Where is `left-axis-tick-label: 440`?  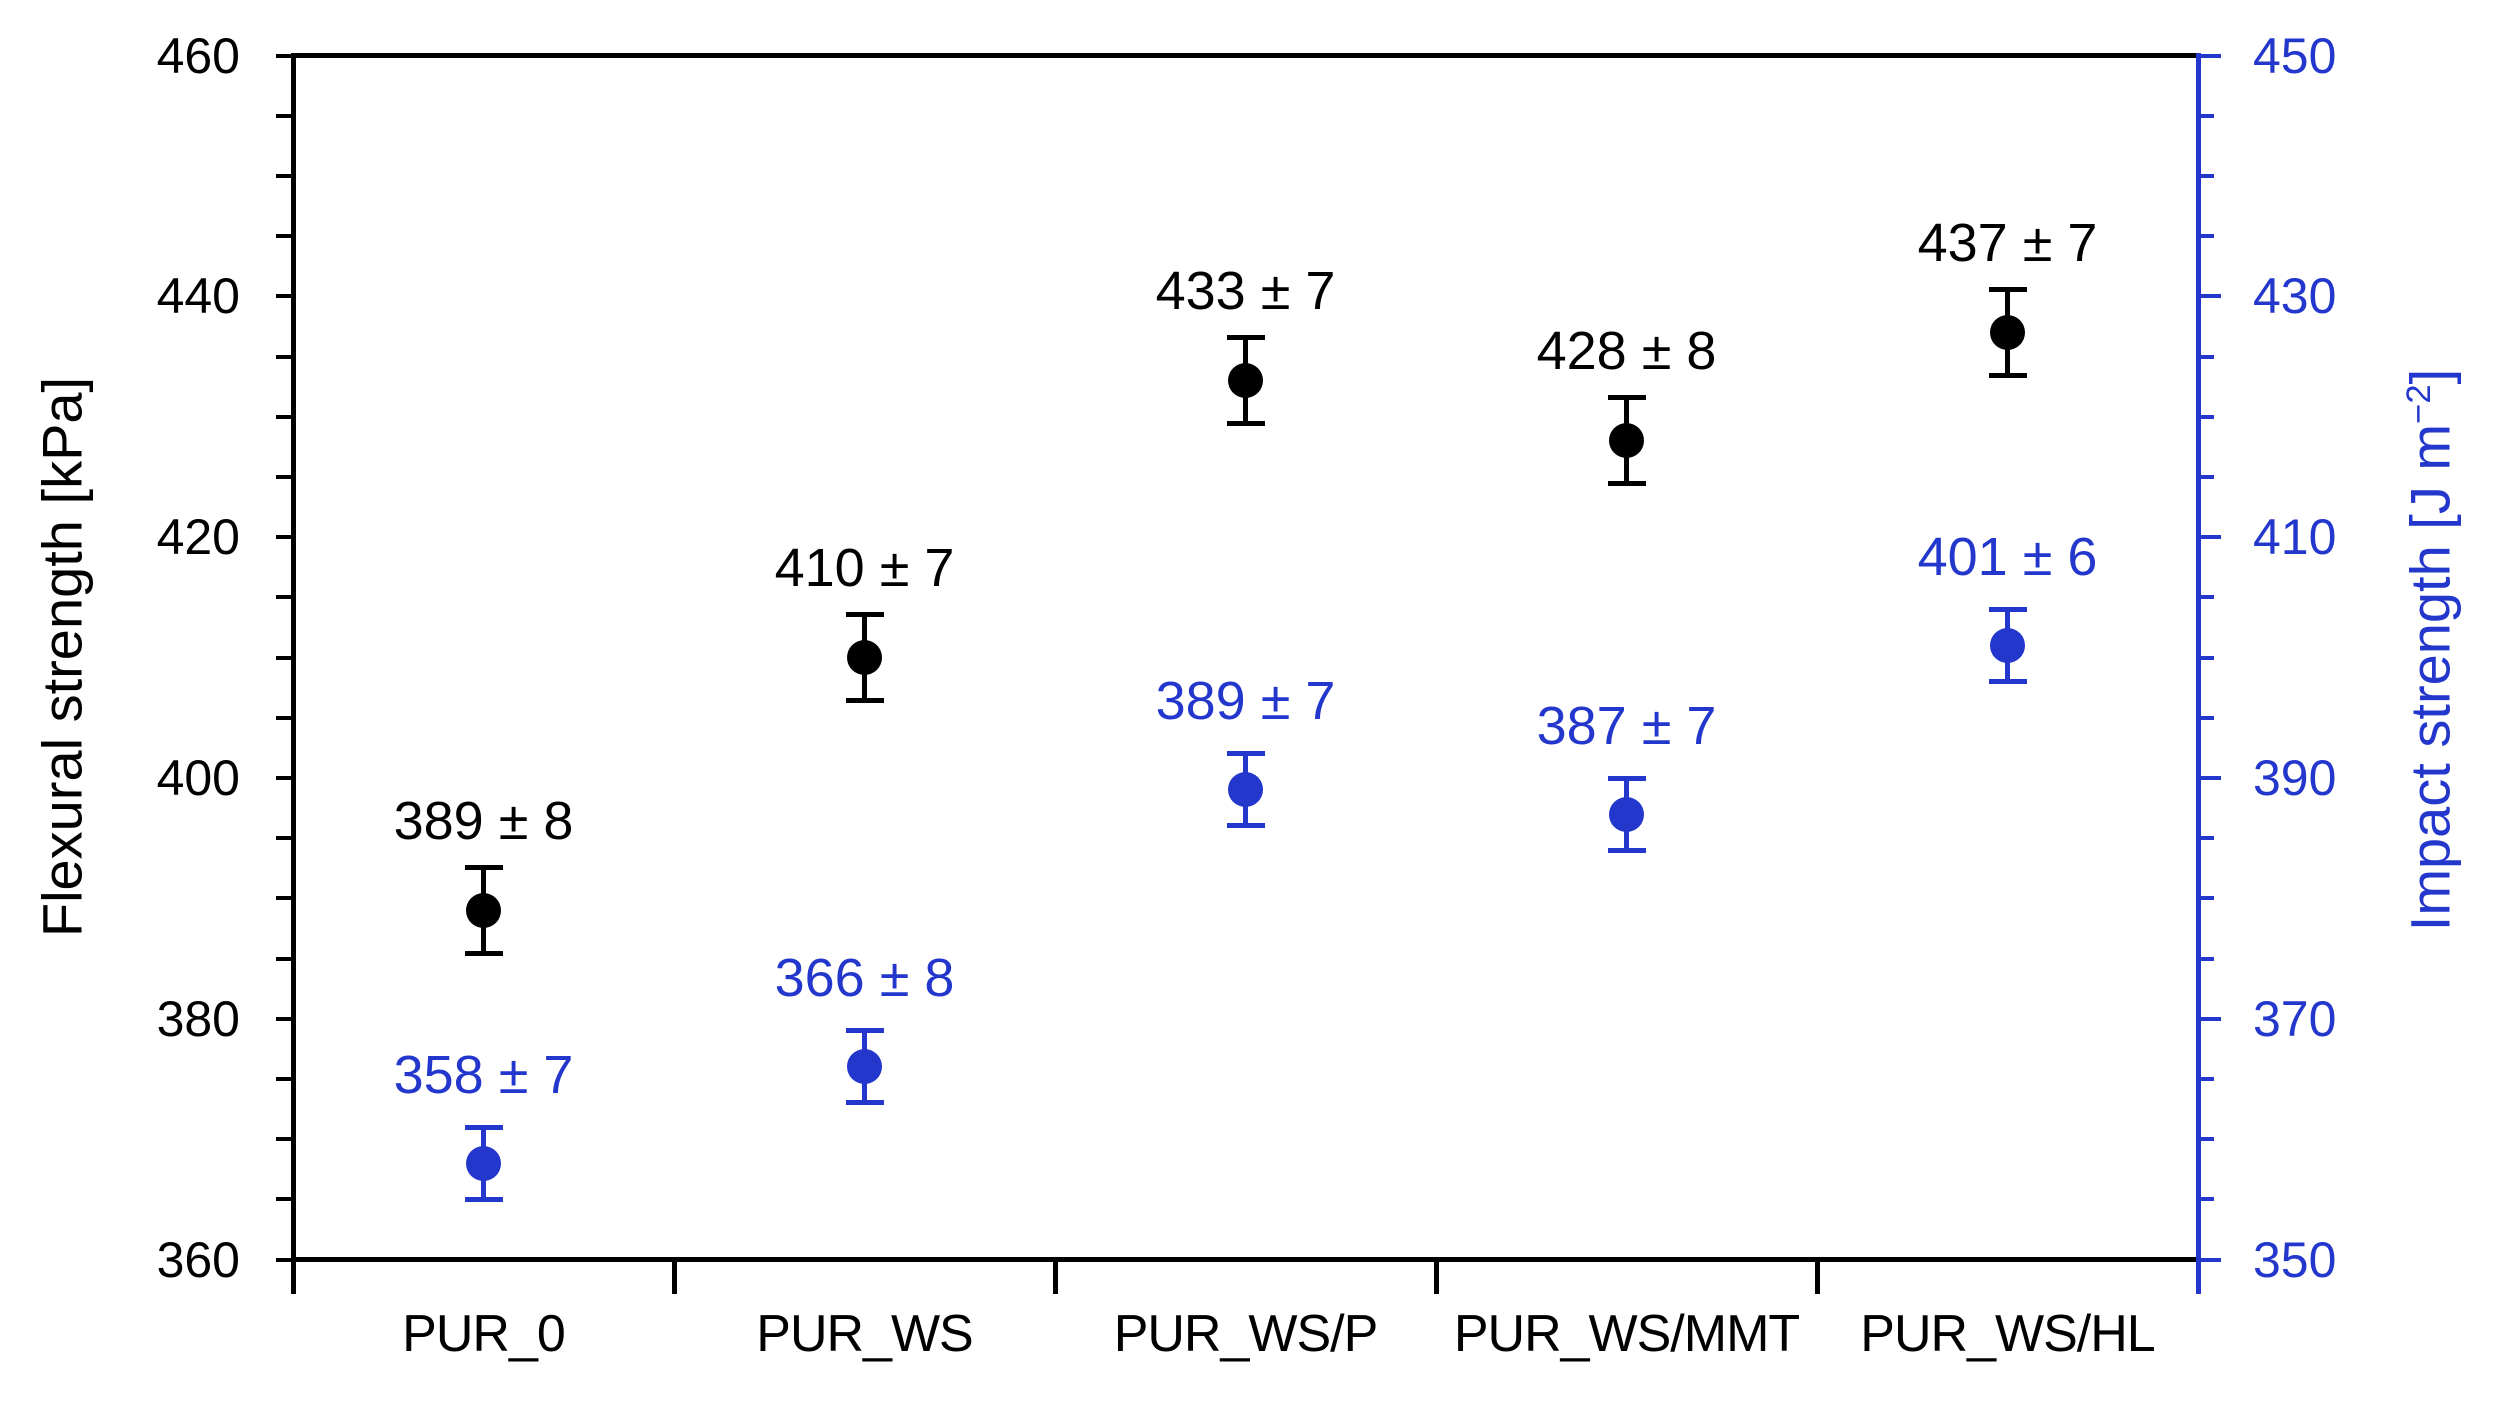 left-axis-tick-label: 440 is located at coordinates (198, 296).